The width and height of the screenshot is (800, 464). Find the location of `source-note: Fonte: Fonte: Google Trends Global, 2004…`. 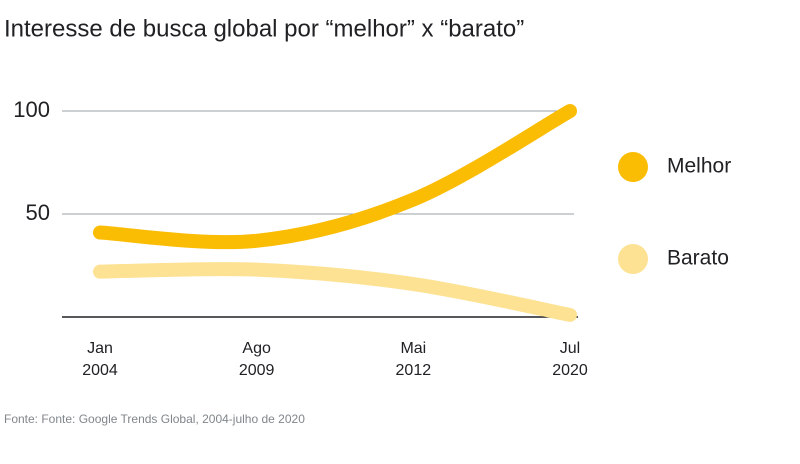

source-note: Fonte: Fonte: Google Trends Global, 2004… is located at coordinates (154, 419).